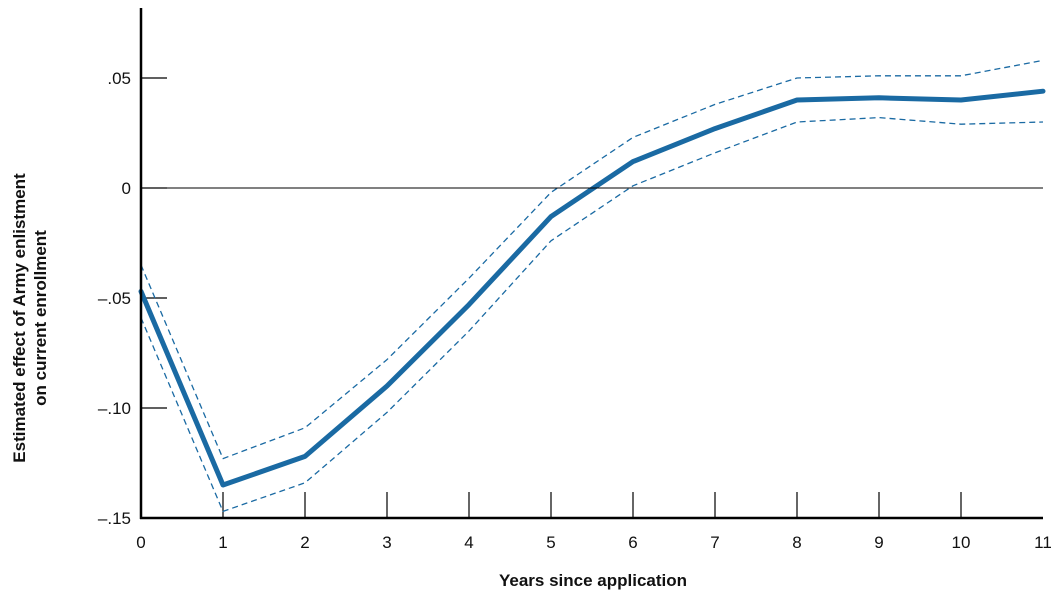  I want to click on y-tick-label: 0, so click(126, 188).